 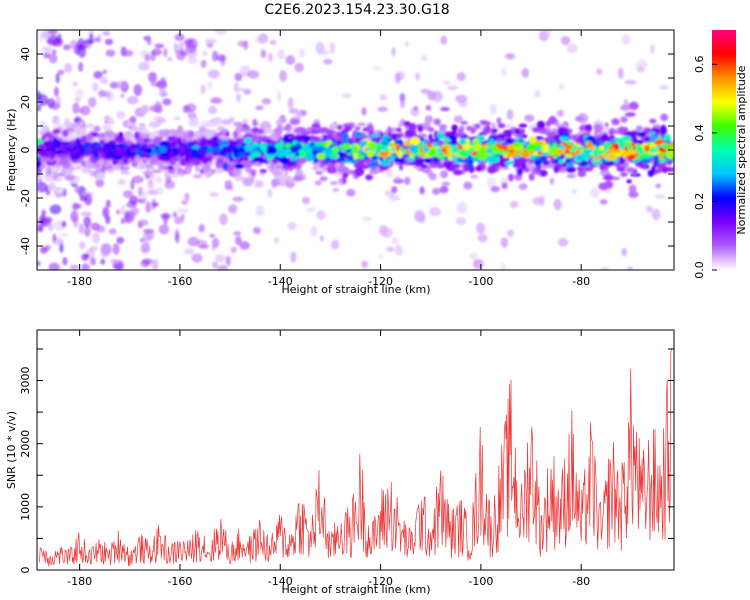 What do you see at coordinates (581, 281) in the screenshot?
I see `spectrogram-x-tick-label: -80` at bounding box center [581, 281].